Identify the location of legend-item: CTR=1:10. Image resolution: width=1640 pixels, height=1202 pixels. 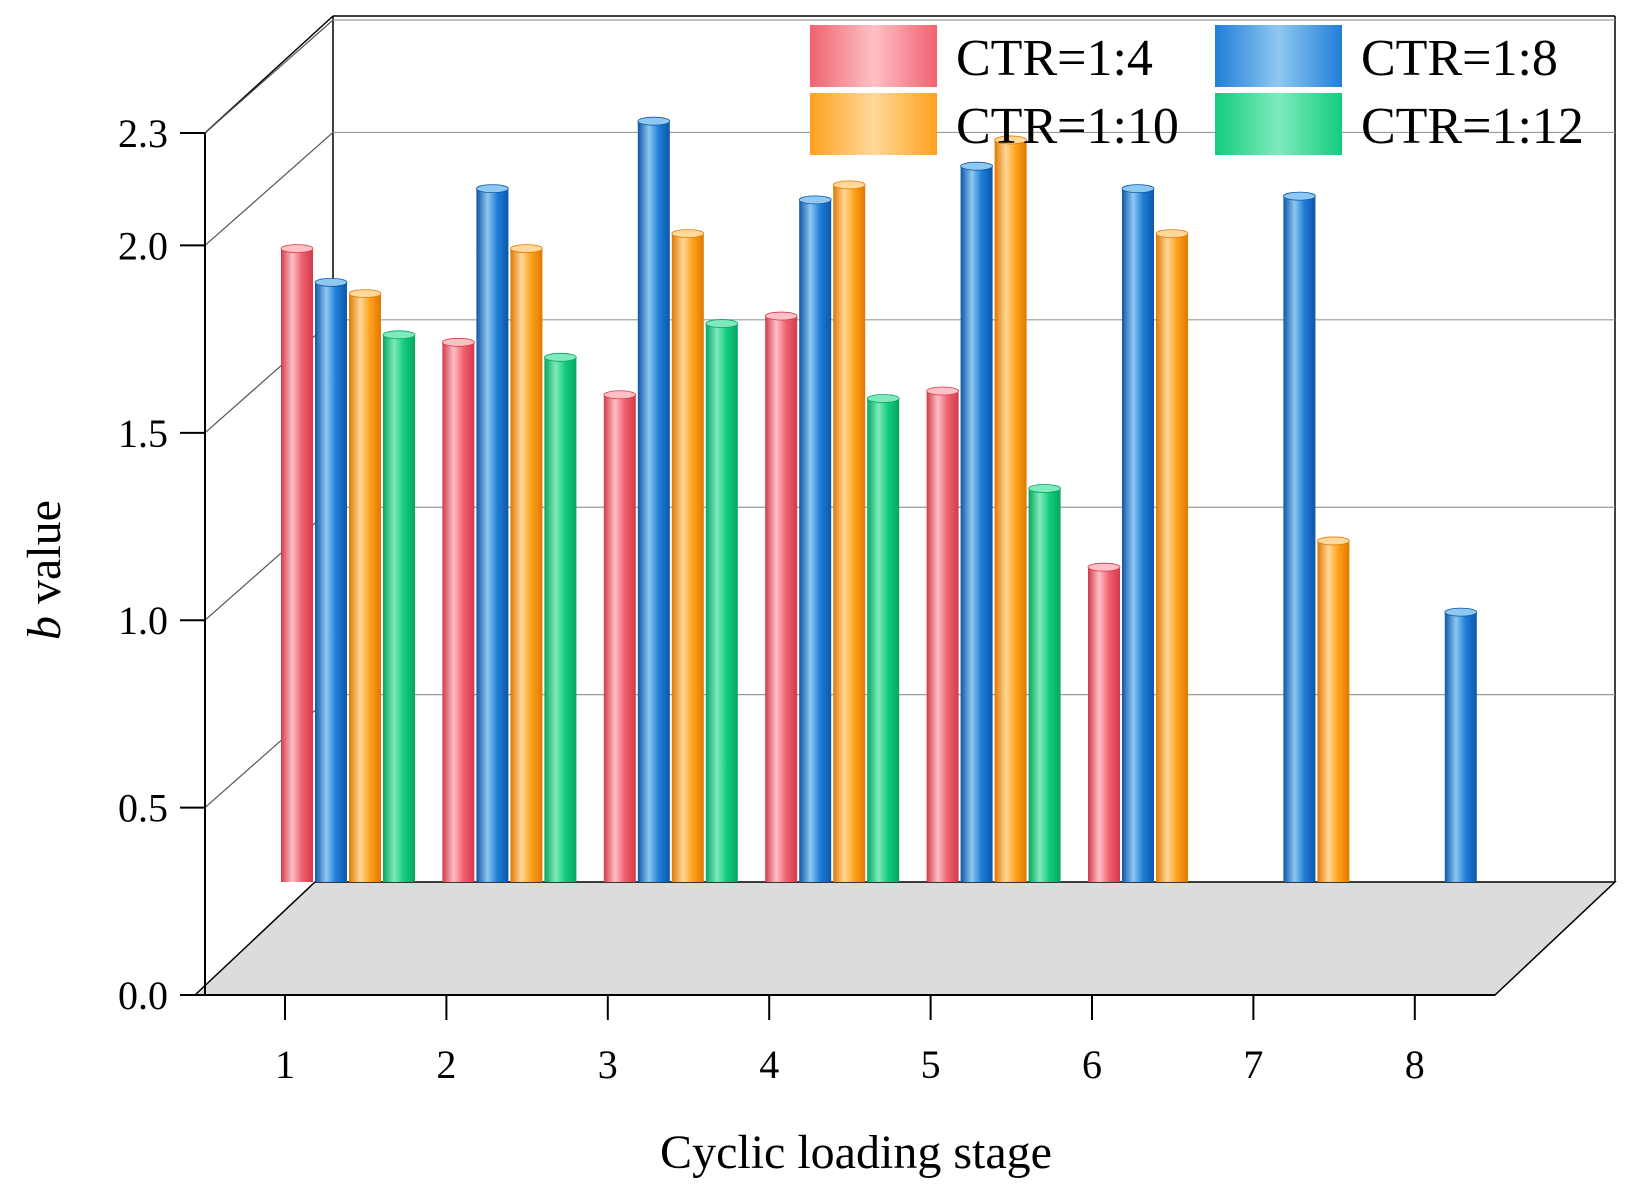
(994, 124).